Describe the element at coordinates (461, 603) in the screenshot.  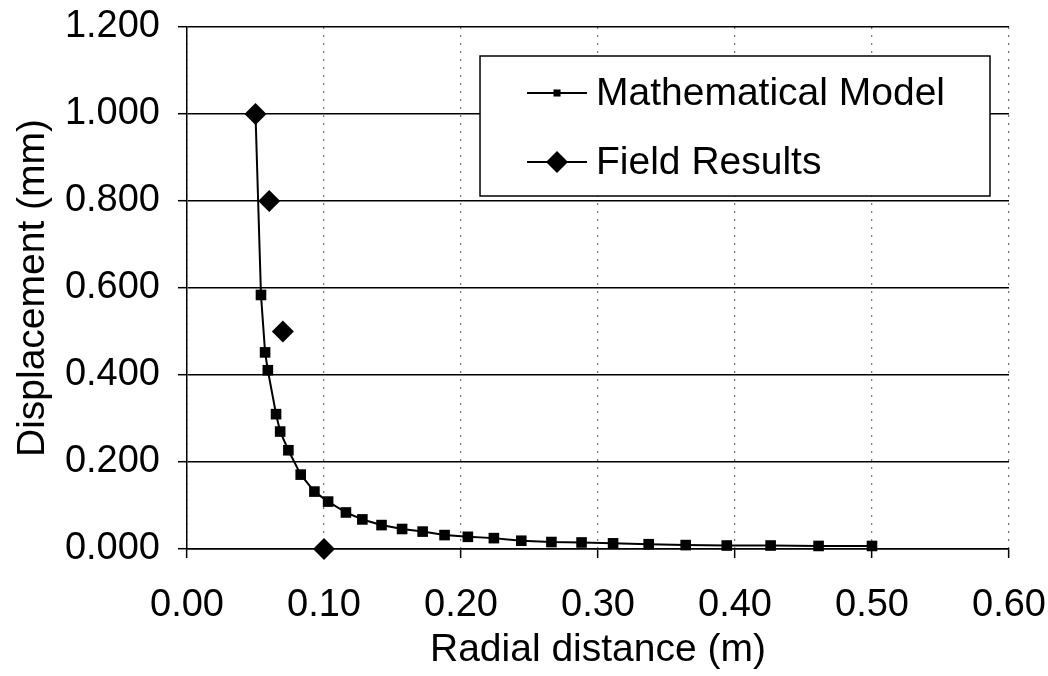
I see `x-tick-label: 0.20` at that location.